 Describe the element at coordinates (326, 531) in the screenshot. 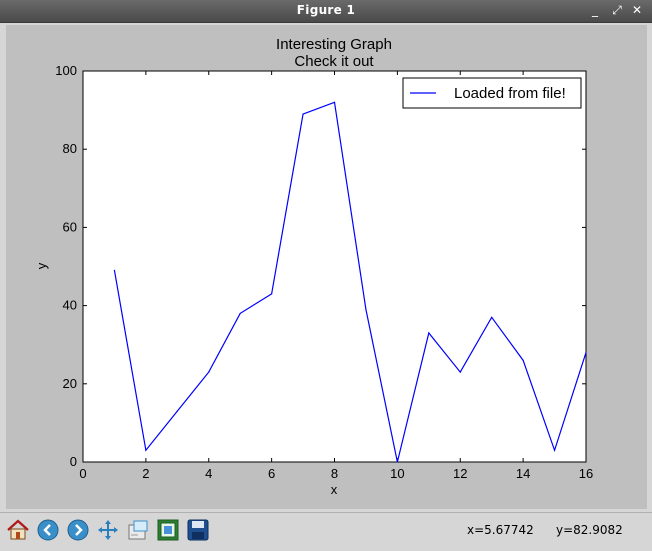

I see `navigation-toolbar: x=5.67742 y=82.9082` at that location.